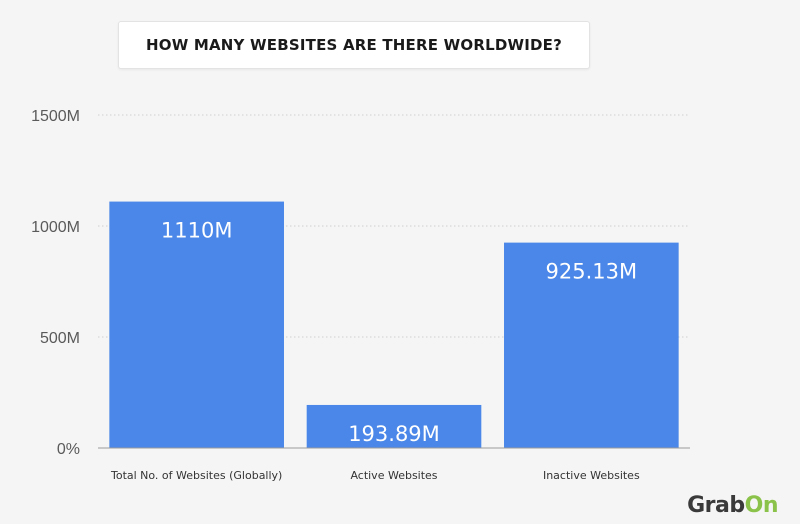  Describe the element at coordinates (55, 116) in the screenshot. I see `y-tick-label: 1500M` at that location.